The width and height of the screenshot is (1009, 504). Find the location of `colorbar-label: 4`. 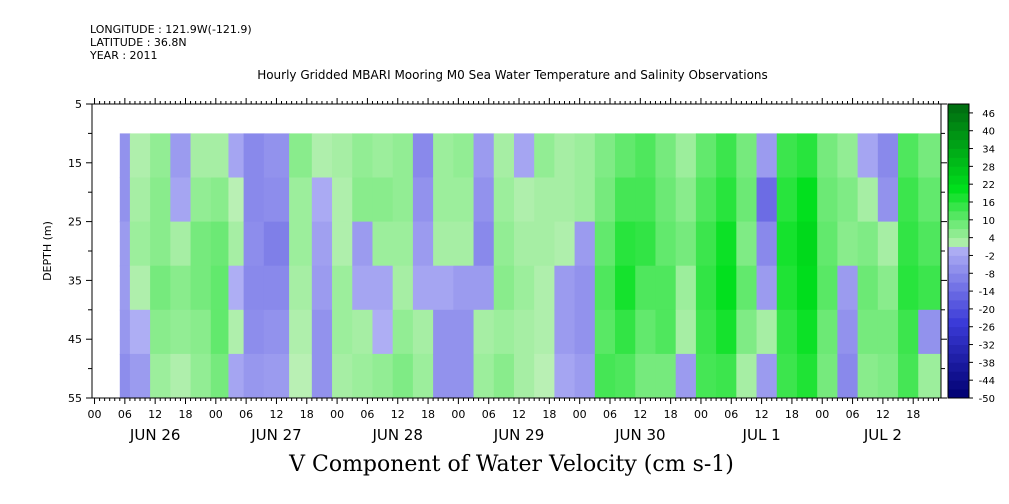

colorbar-label: 4 is located at coordinates (992, 239).